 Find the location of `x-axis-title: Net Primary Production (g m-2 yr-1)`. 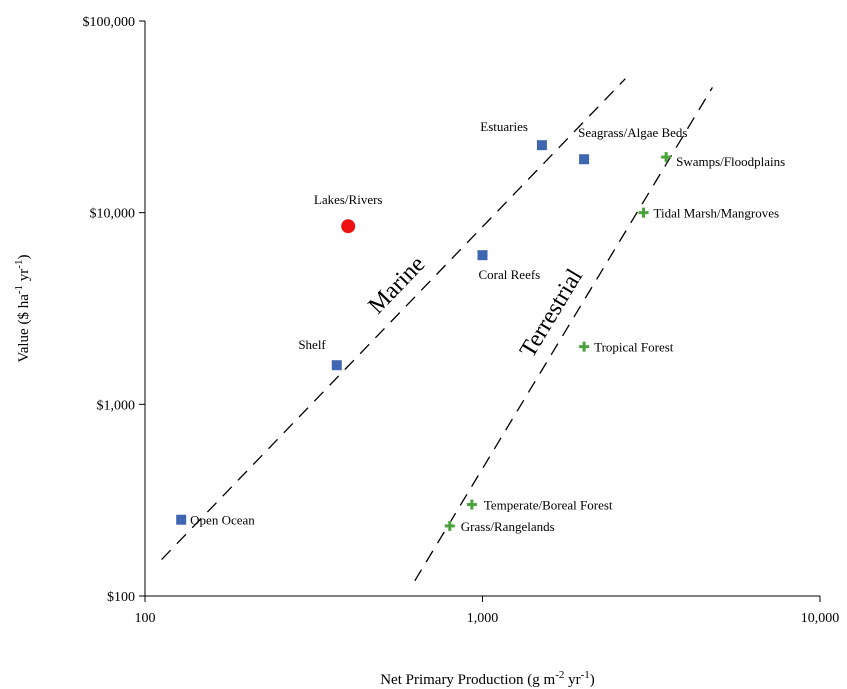

x-axis-title: Net Primary Production (g m-2 yr-1) is located at coordinates (487, 678).